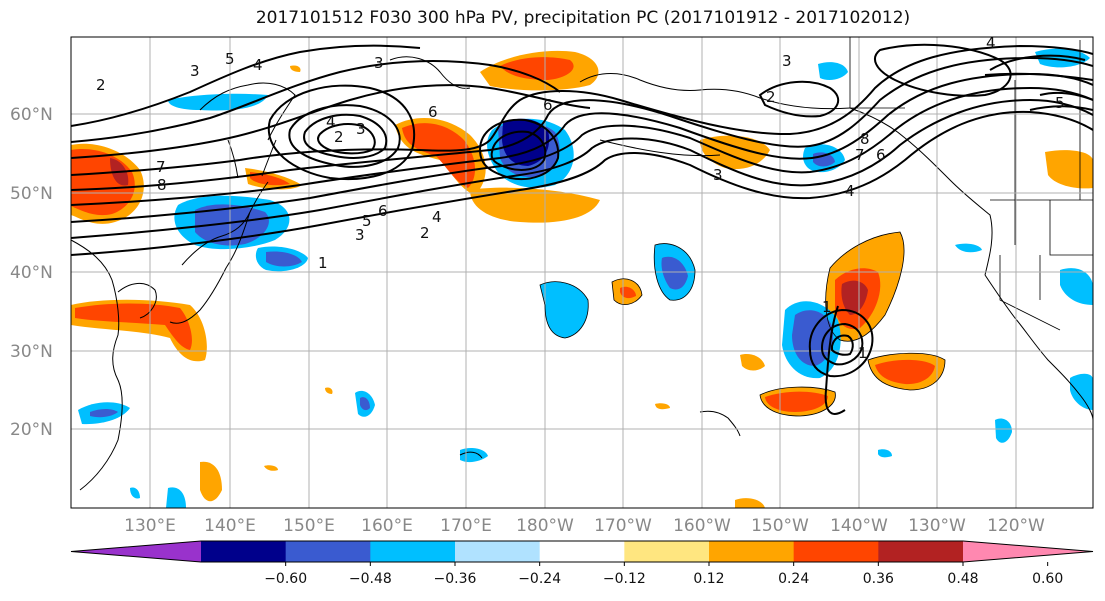  Describe the element at coordinates (31, 194) in the screenshot. I see `lat-label-50n: 50°N` at that location.